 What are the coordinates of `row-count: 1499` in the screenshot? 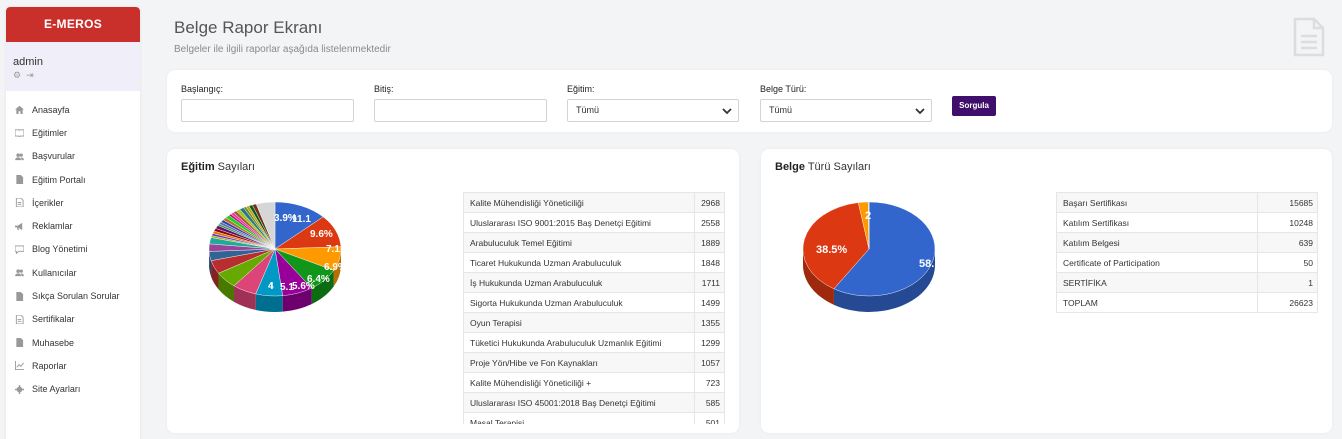 It's located at (709, 302).